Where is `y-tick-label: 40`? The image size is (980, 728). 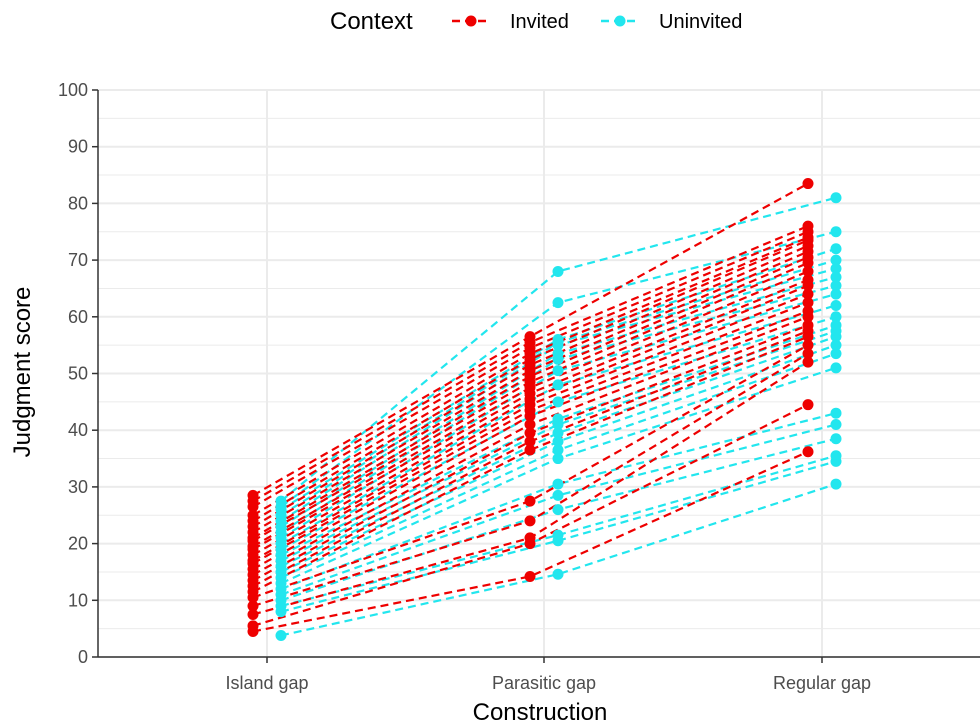 y-tick-label: 40 is located at coordinates (78, 430).